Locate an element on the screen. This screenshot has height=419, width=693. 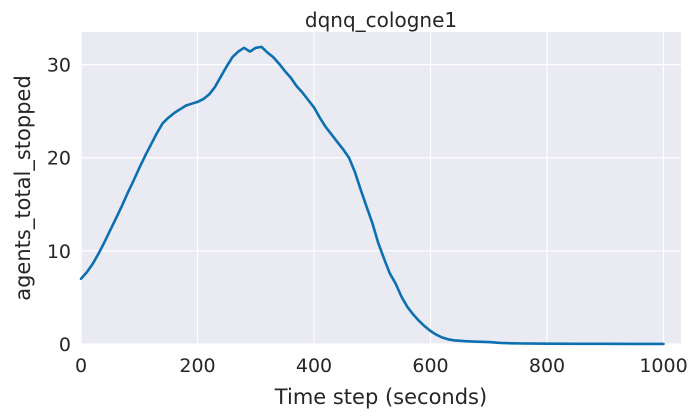
x-tick-label: 800 is located at coordinates (547, 366).